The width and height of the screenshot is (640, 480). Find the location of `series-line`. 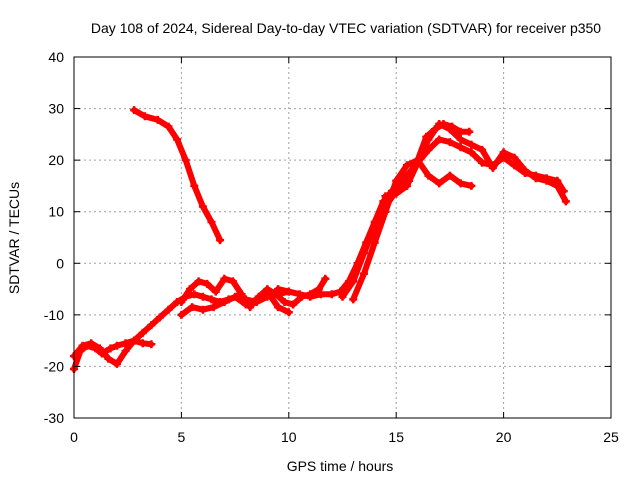

series-line is located at coordinates (177, 175).